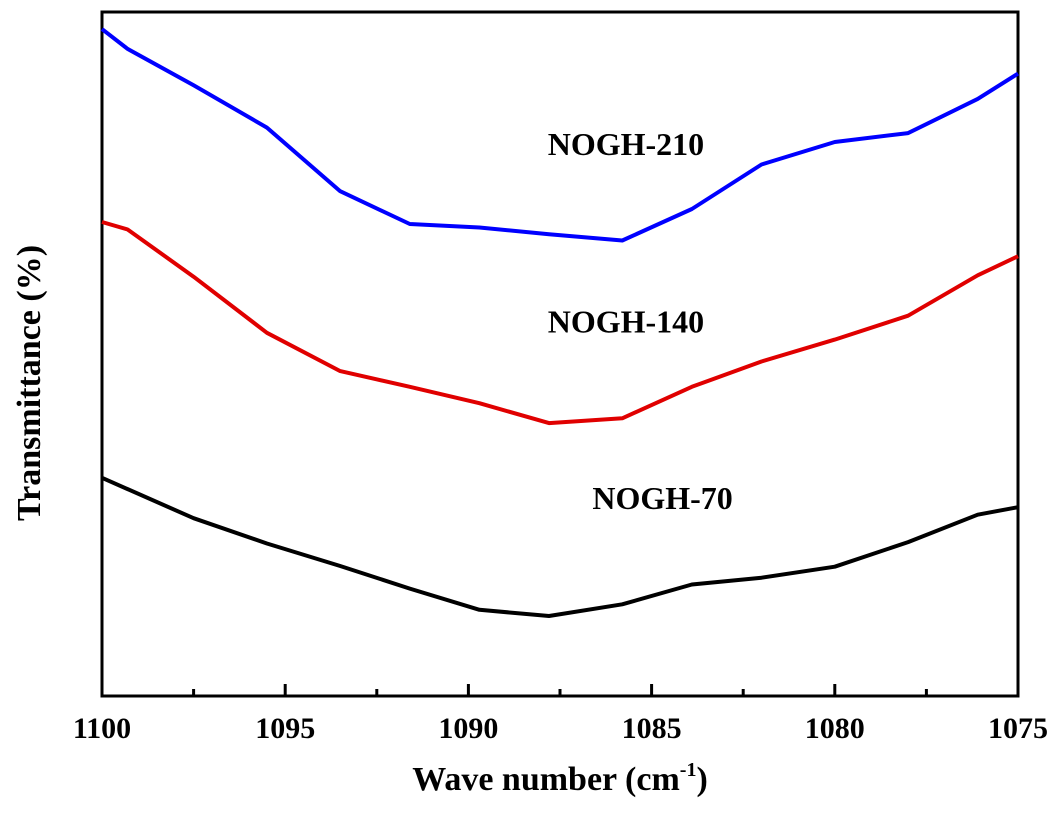 This screenshot has height=821, width=1062. Describe the element at coordinates (1018, 728) in the screenshot. I see `x-tick-label: 1075` at that location.